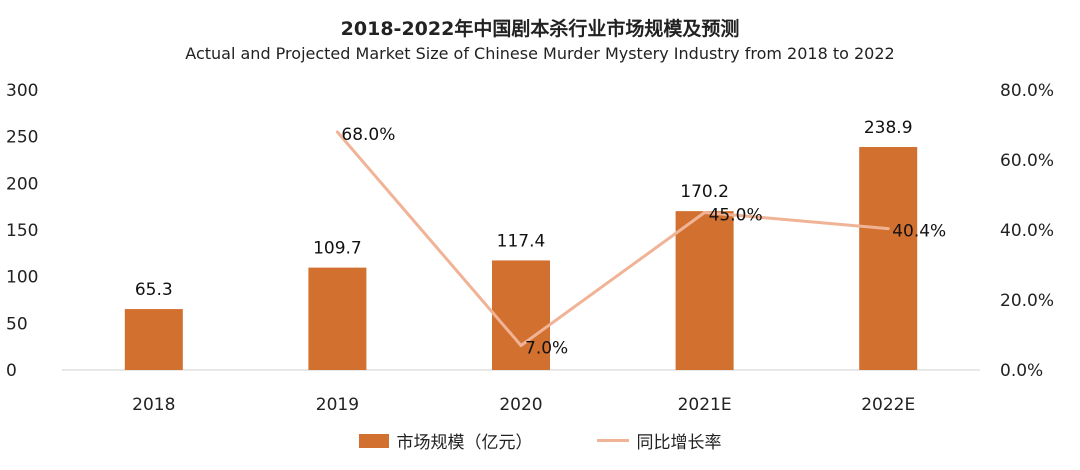 Image resolution: width=1080 pixels, height=470 pixels. I want to click on left-tick-label: 250, so click(22, 138).